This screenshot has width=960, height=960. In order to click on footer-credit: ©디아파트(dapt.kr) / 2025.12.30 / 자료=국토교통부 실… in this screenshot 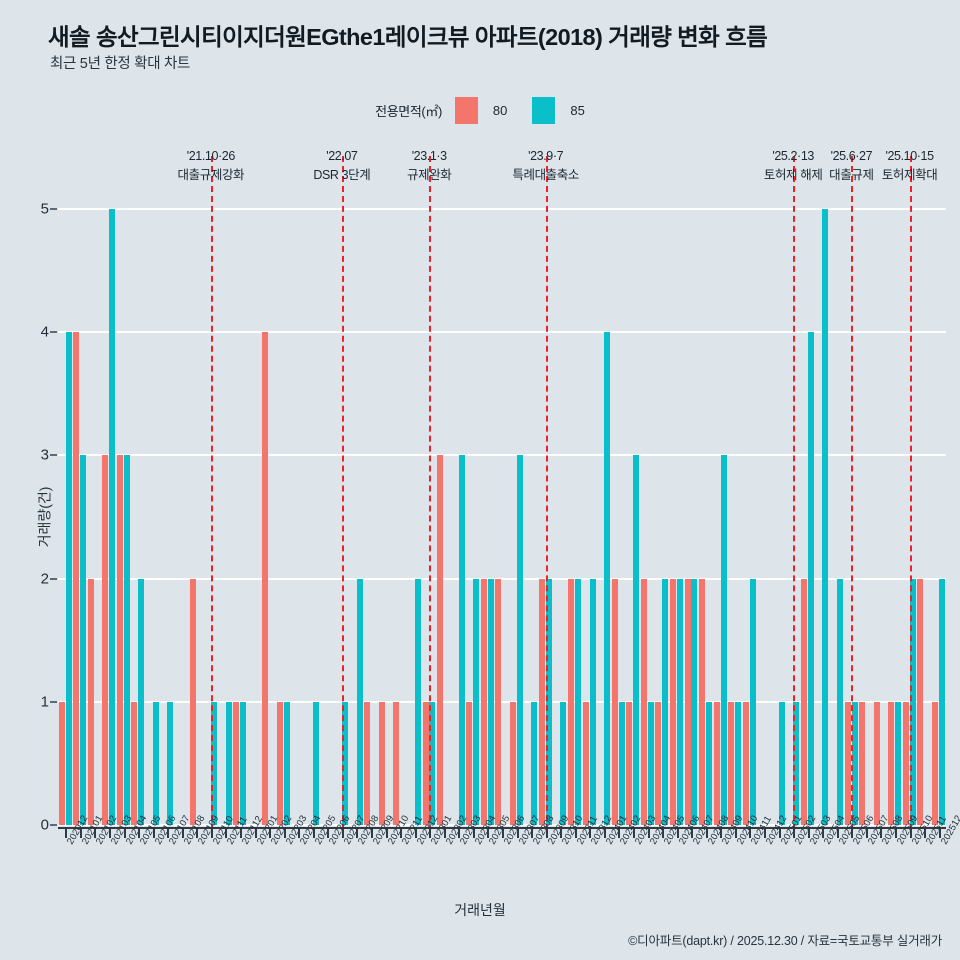, I will do `click(785, 941)`.